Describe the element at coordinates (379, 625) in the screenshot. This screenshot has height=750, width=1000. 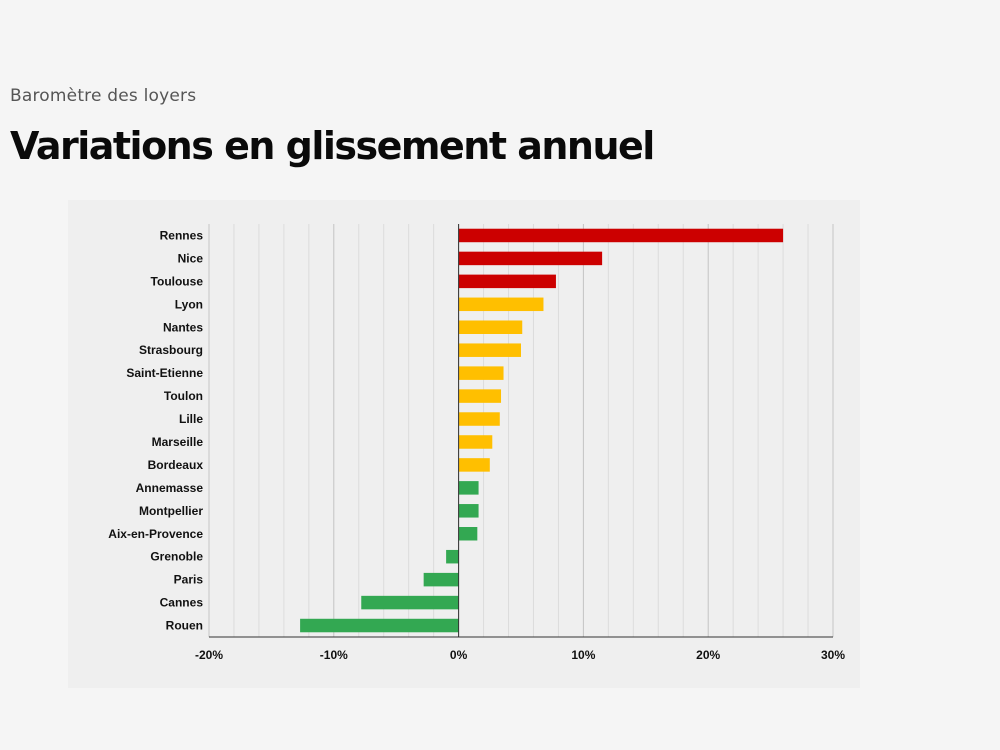
I see `bar-rouen` at that location.